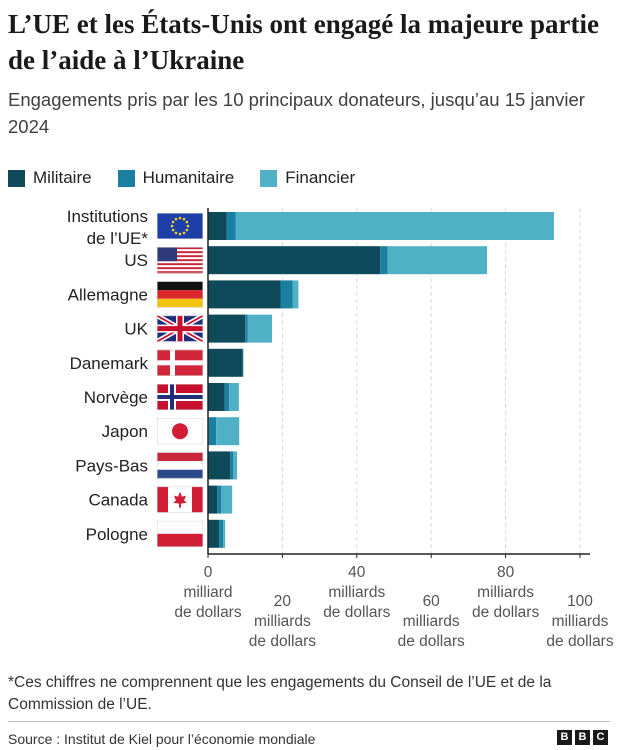 The image size is (618, 750). Describe the element at coordinates (126, 178) in the screenshot. I see `legend-swatch-humanitaire` at that location.